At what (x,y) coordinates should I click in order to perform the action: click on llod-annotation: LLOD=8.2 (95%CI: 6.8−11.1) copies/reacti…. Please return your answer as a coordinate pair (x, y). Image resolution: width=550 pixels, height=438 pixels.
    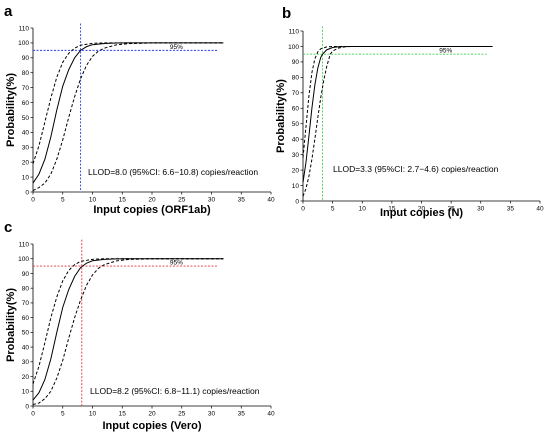
    Looking at the image, I should click on (175, 391).